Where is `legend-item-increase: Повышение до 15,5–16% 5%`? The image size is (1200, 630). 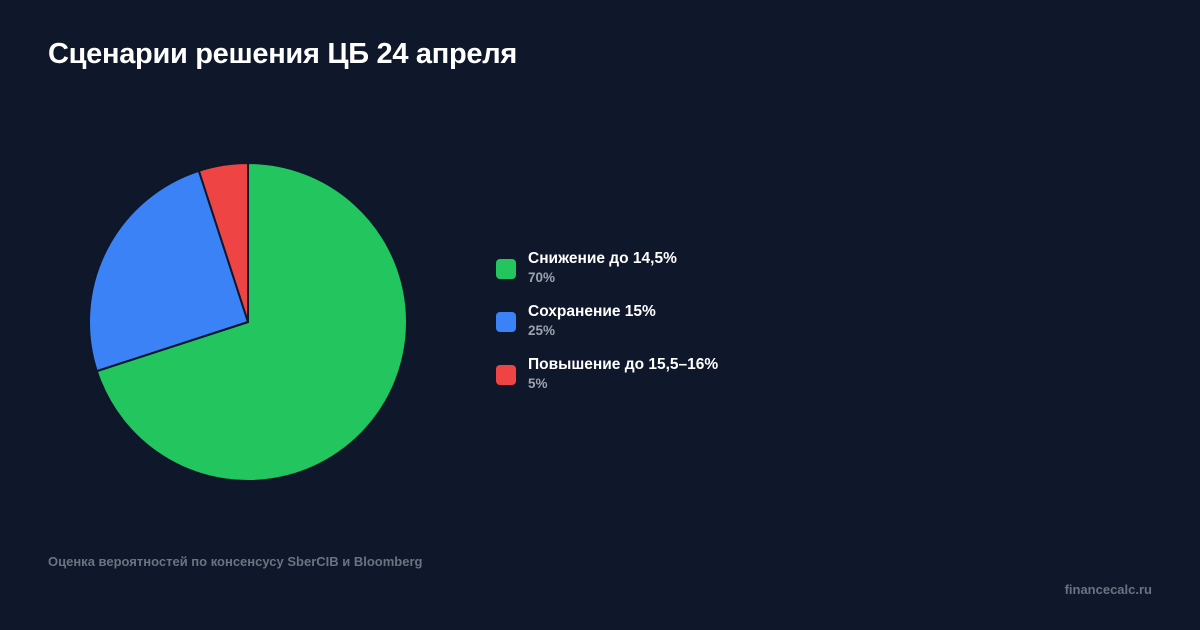
legend-item-increase: Повышение до 15,5–16% 5% is located at coordinates (676, 382).